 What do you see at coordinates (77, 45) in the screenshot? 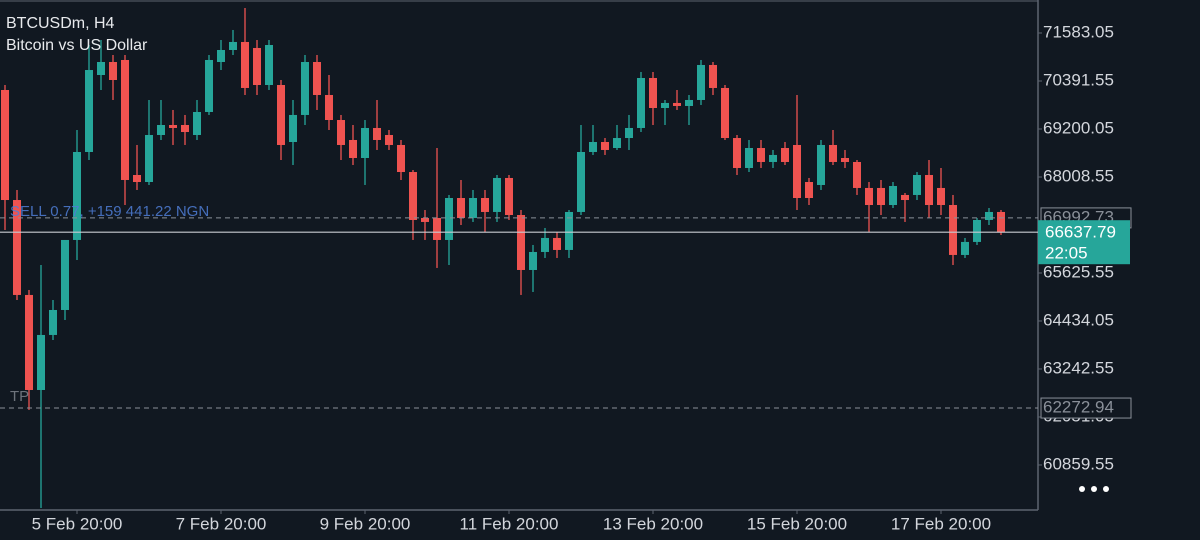
I see `chart-subtitle: Bitcoin vs US Dollar` at bounding box center [77, 45].